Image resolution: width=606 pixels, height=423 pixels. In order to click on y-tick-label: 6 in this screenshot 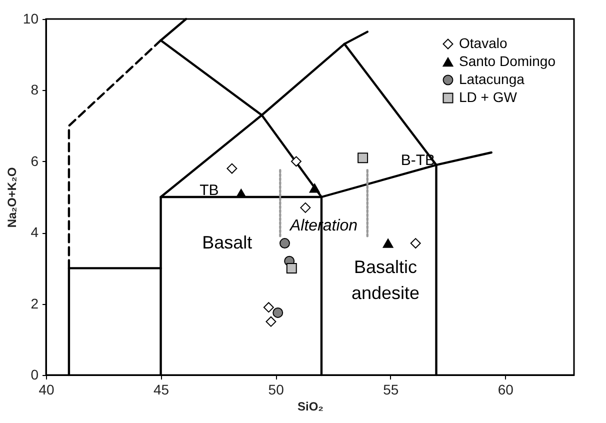, I will do `click(34, 160)`.